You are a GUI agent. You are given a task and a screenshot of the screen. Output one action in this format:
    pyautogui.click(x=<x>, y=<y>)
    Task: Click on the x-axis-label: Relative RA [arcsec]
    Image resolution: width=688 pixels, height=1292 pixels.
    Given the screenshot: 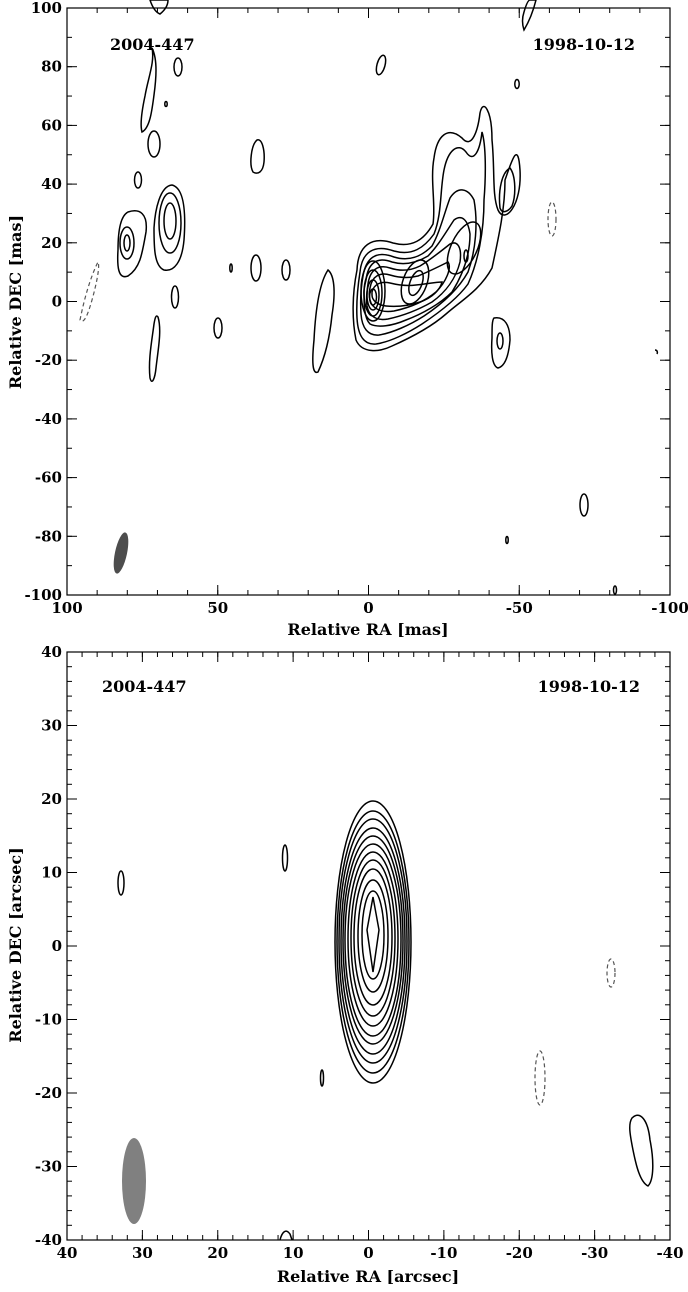 What is the action you would take?
    pyautogui.click(x=368, y=1276)
    